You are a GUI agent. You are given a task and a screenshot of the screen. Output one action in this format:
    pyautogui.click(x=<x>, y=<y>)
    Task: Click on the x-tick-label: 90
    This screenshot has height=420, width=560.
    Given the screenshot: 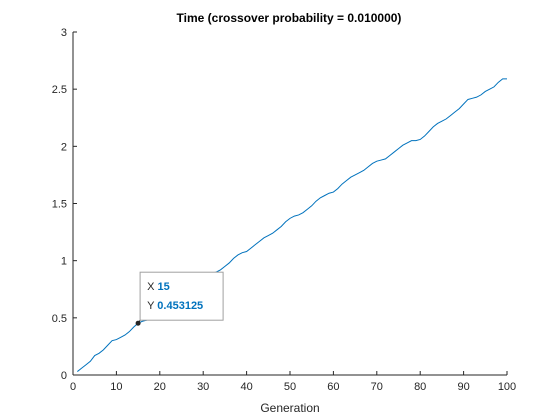 What is the action you would take?
    pyautogui.click(x=463, y=387)
    